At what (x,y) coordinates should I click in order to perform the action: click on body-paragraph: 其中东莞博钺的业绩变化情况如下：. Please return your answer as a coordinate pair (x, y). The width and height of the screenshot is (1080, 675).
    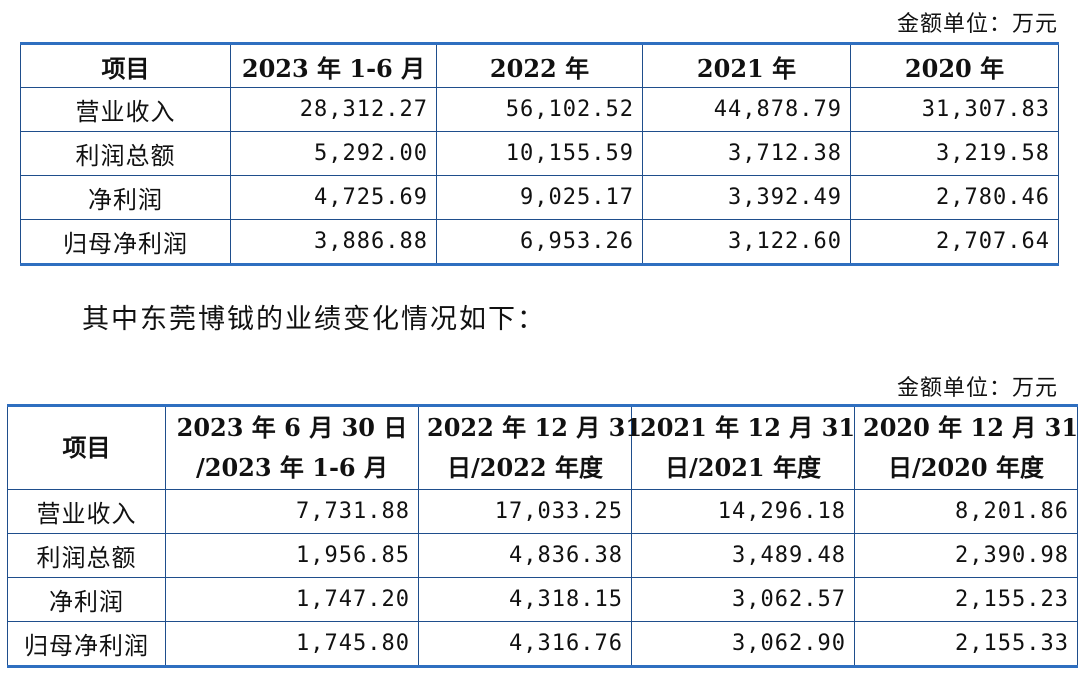
    Looking at the image, I should click on (314, 319).